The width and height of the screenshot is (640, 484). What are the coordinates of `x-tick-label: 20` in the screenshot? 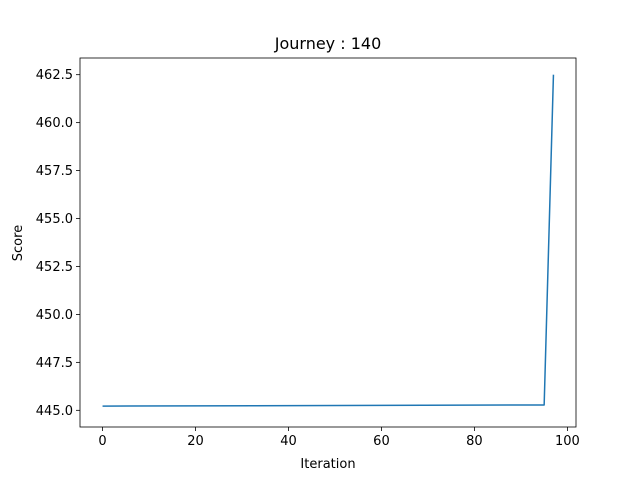 It's located at (195, 441).